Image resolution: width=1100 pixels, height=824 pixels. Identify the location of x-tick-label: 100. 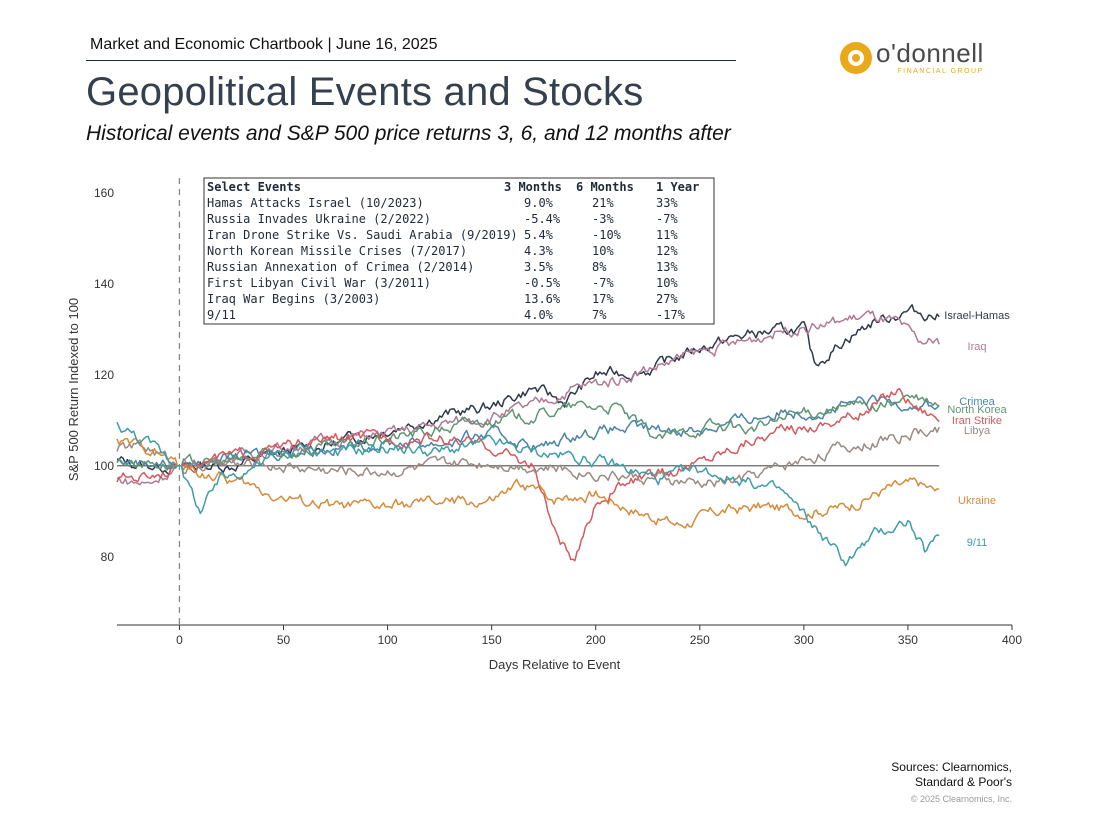
(388, 640).